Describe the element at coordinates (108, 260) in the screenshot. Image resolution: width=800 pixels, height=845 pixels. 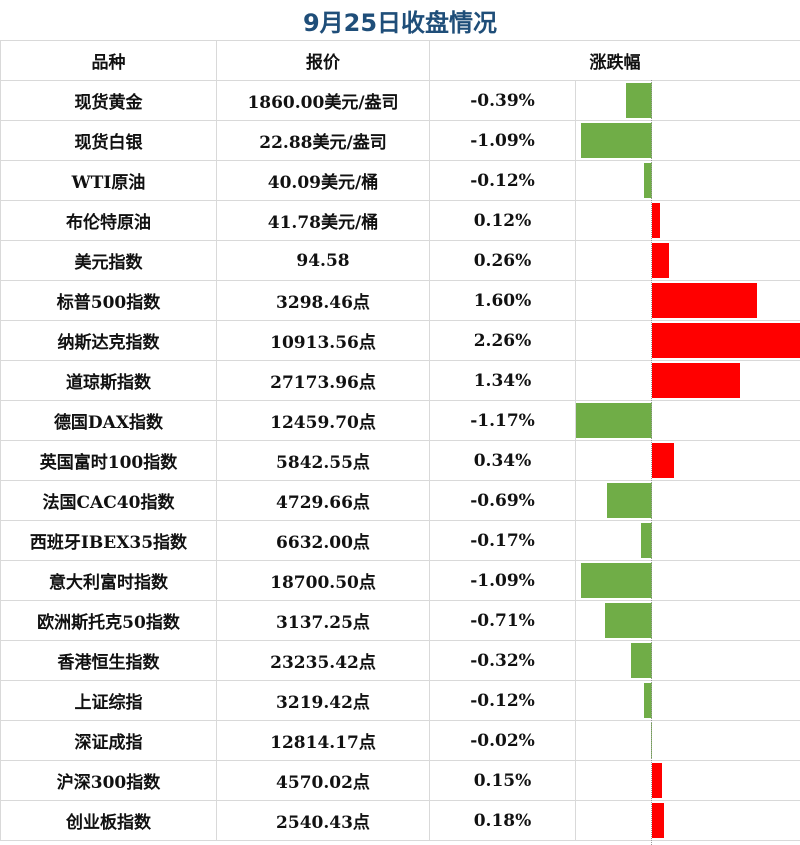
I see `instrument-name: 美元指数` at that location.